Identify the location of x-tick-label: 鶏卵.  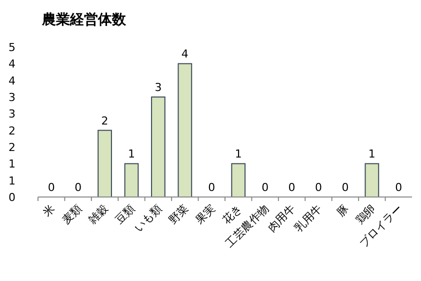
(365, 214).